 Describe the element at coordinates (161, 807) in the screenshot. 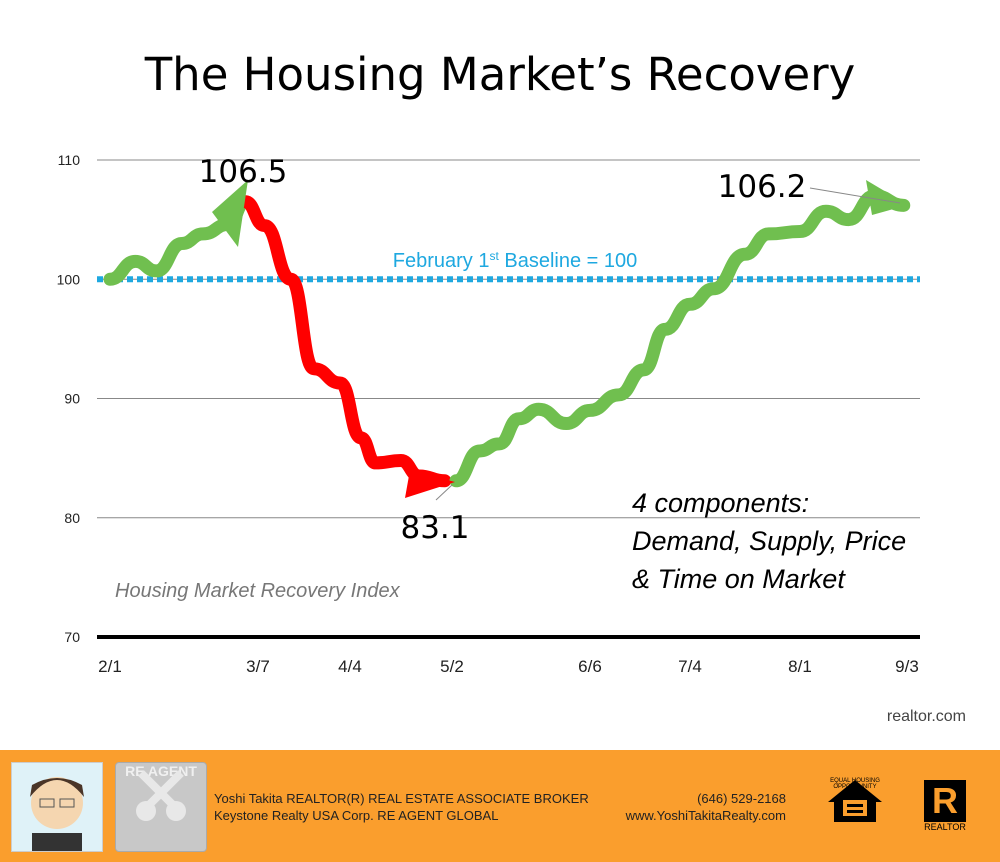

I see `re-agent-logo: RE AGENT` at that location.